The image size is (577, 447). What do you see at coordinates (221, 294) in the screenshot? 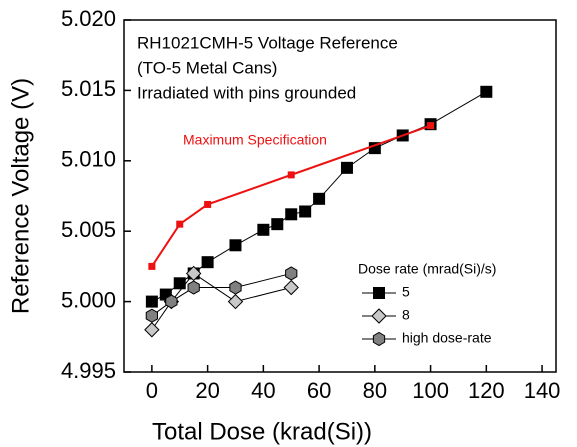
I see `series-line` at bounding box center [221, 294].